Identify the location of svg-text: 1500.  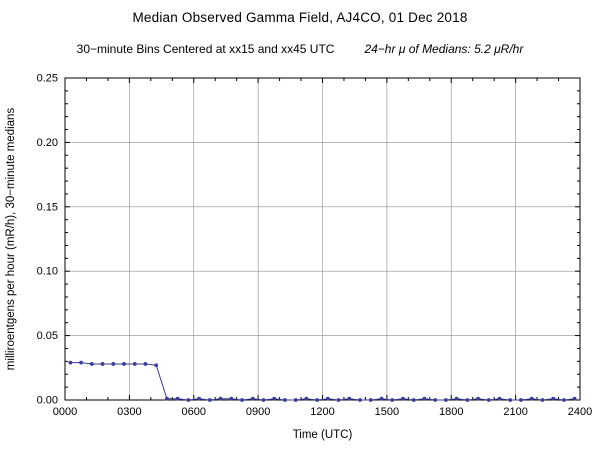
(387, 412).